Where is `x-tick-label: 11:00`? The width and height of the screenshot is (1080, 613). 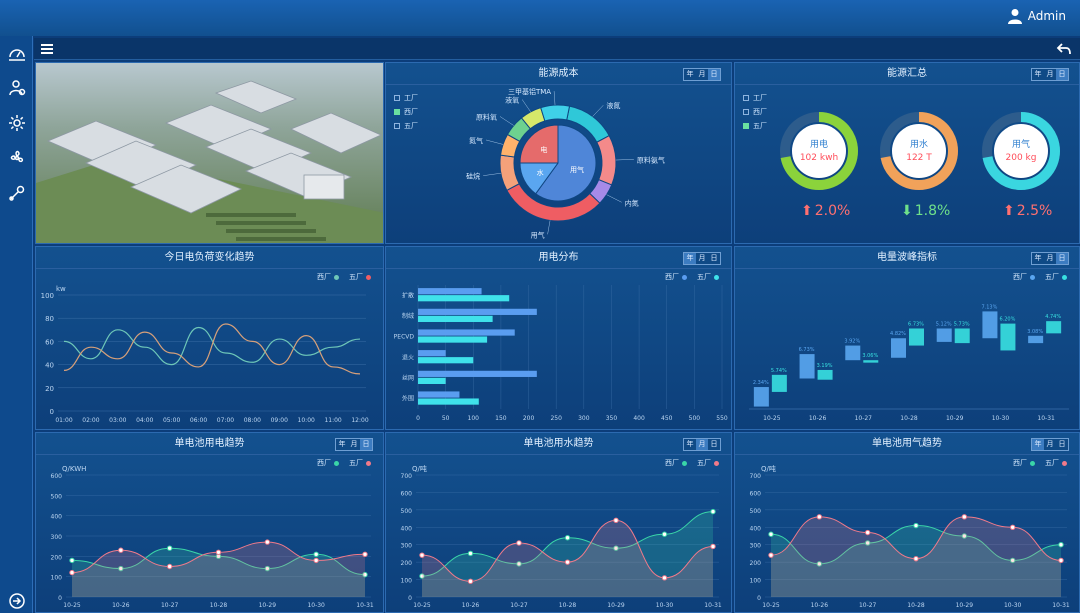 x-tick-label: 11:00 is located at coordinates (332, 420).